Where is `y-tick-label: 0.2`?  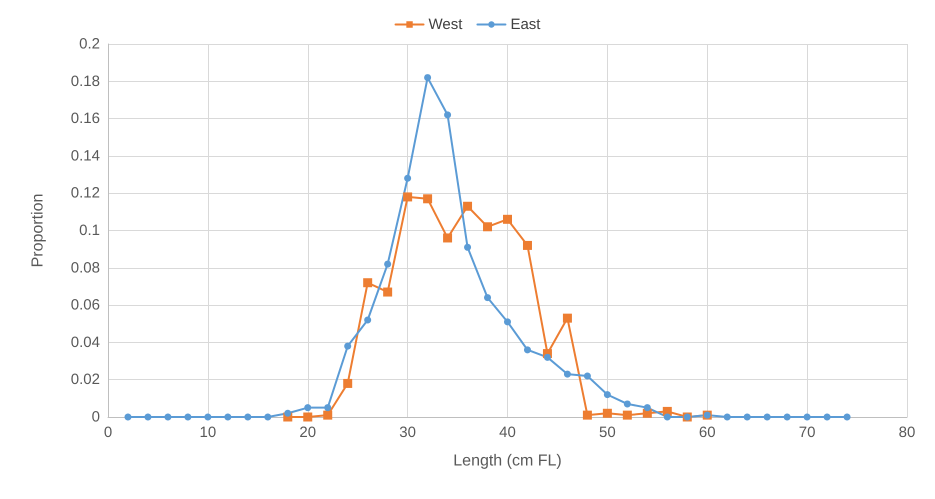
y-tick-label: 0.2 is located at coordinates (89, 44).